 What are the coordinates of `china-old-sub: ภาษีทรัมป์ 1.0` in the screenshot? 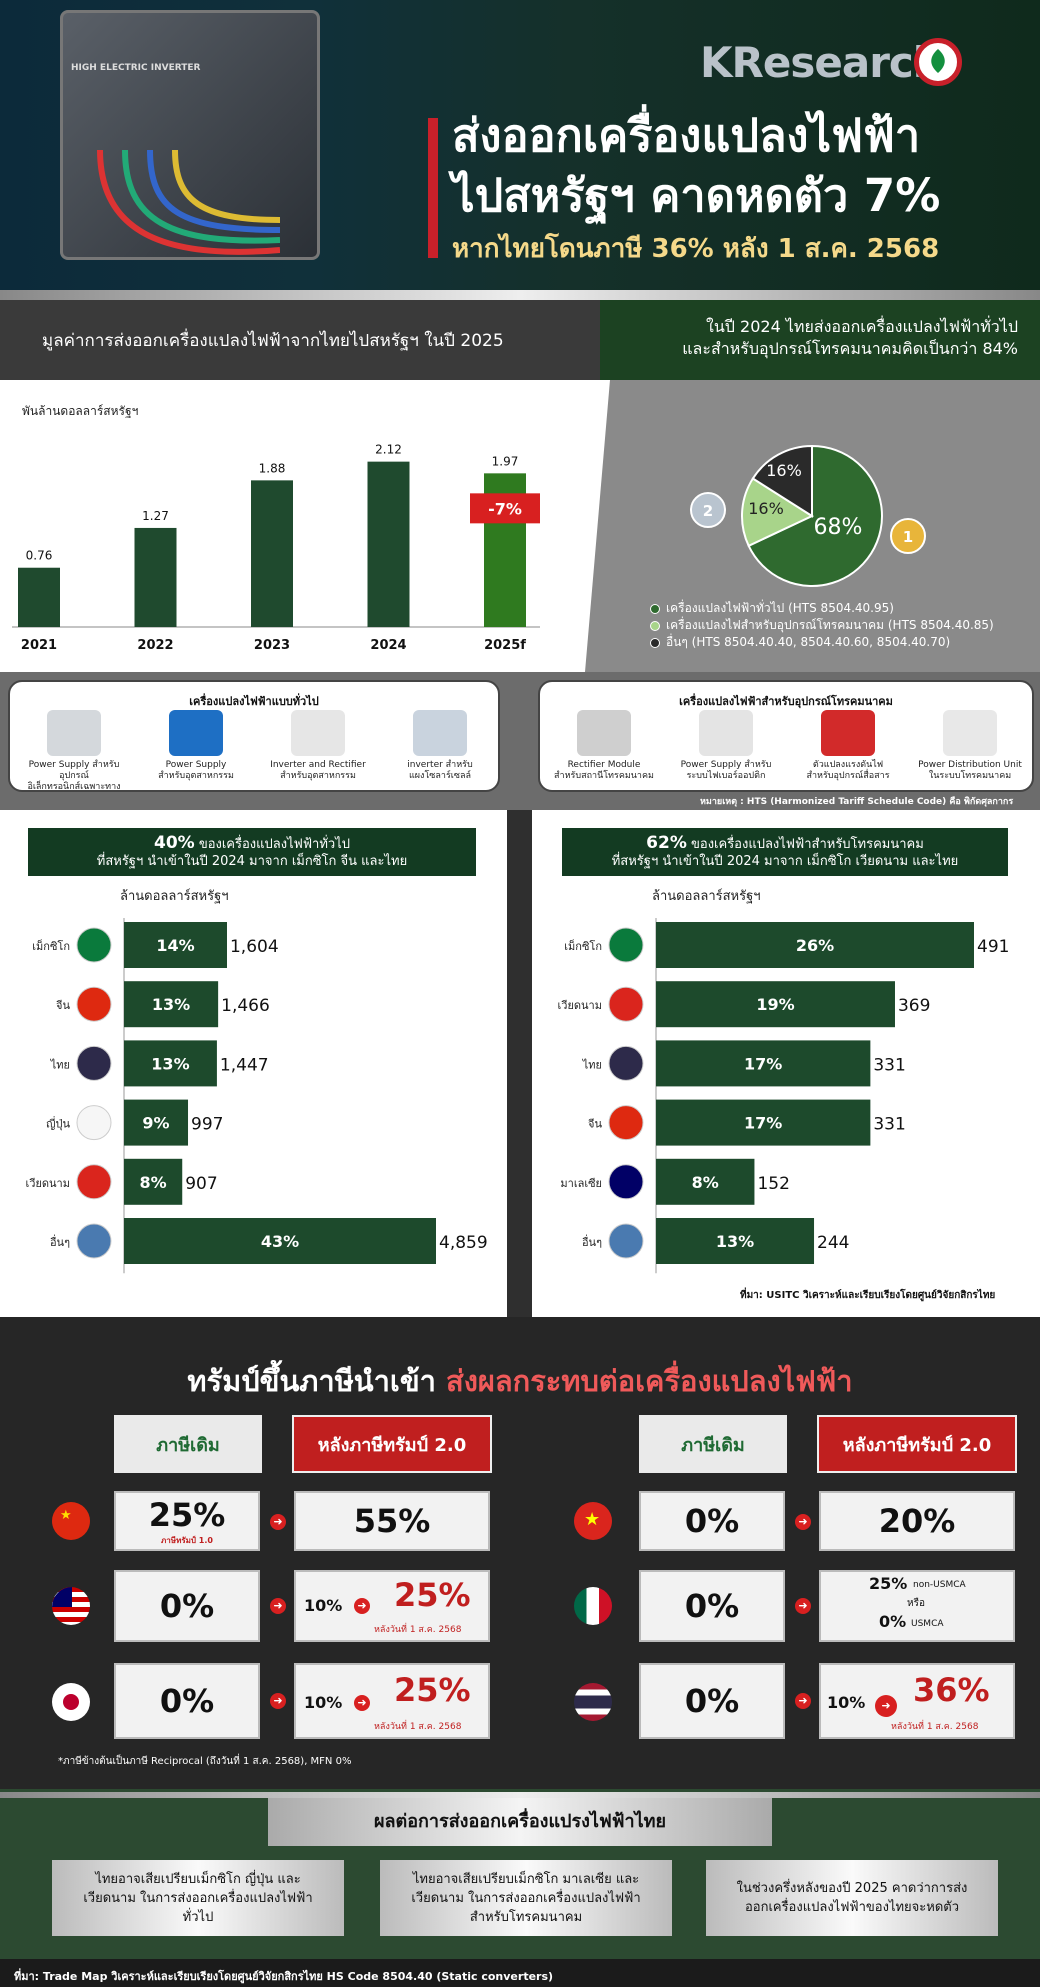 It's located at (187, 1540).